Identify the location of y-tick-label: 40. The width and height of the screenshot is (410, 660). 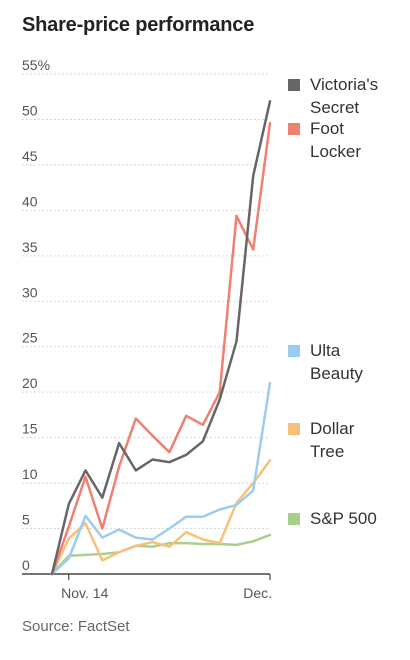
(30, 201).